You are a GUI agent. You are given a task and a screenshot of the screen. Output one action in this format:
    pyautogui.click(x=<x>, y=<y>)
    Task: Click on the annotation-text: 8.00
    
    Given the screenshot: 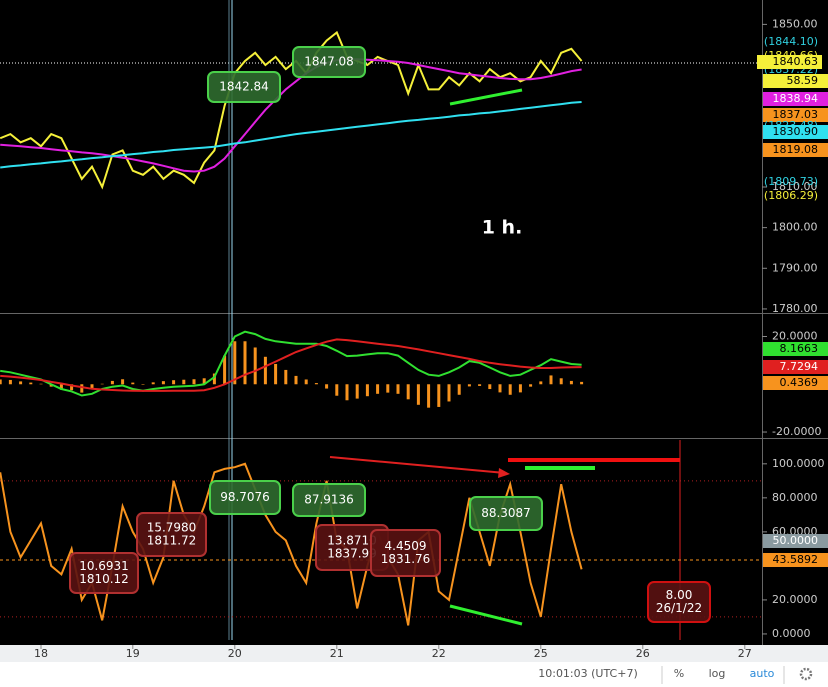 What is the action you would take?
    pyautogui.click(x=679, y=595)
    